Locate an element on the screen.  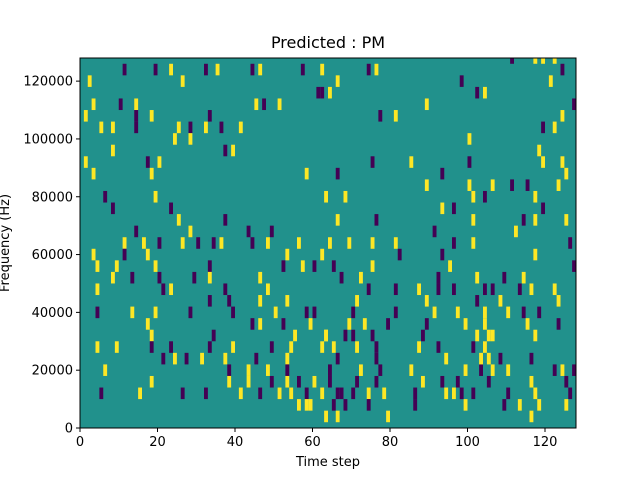
chart-title: Predicted : PM is located at coordinates (328, 42).